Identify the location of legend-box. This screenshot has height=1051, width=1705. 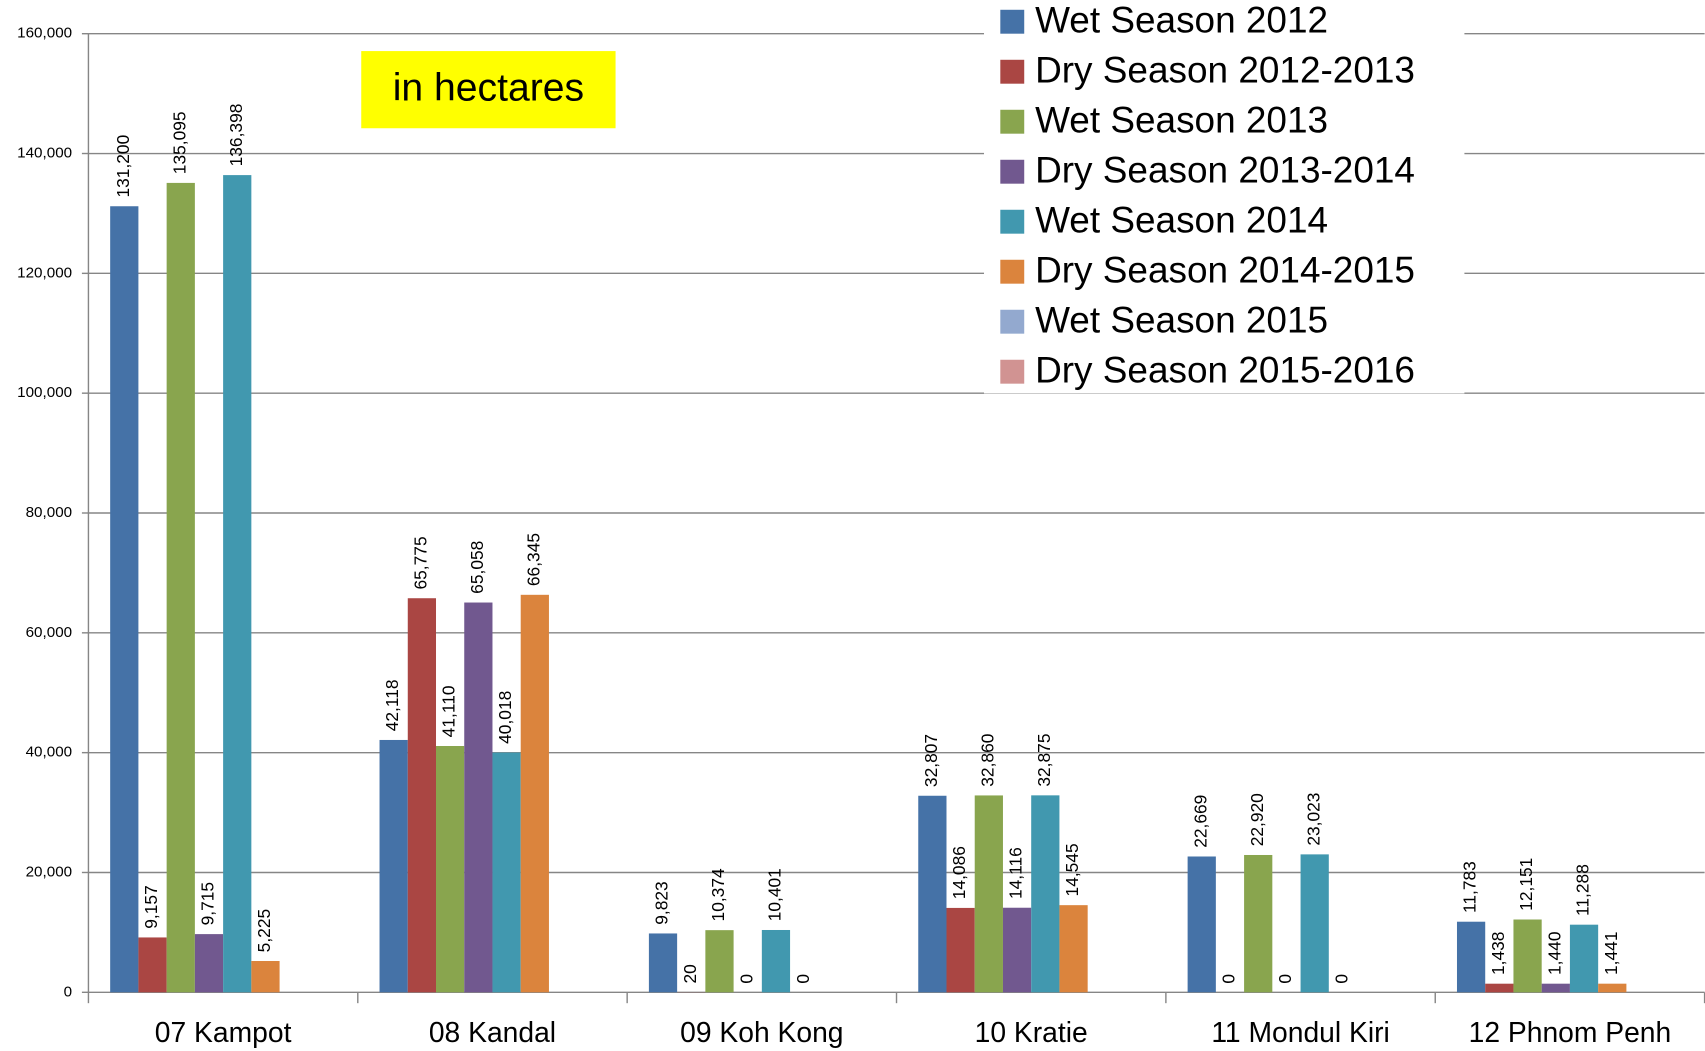
(1224, 197).